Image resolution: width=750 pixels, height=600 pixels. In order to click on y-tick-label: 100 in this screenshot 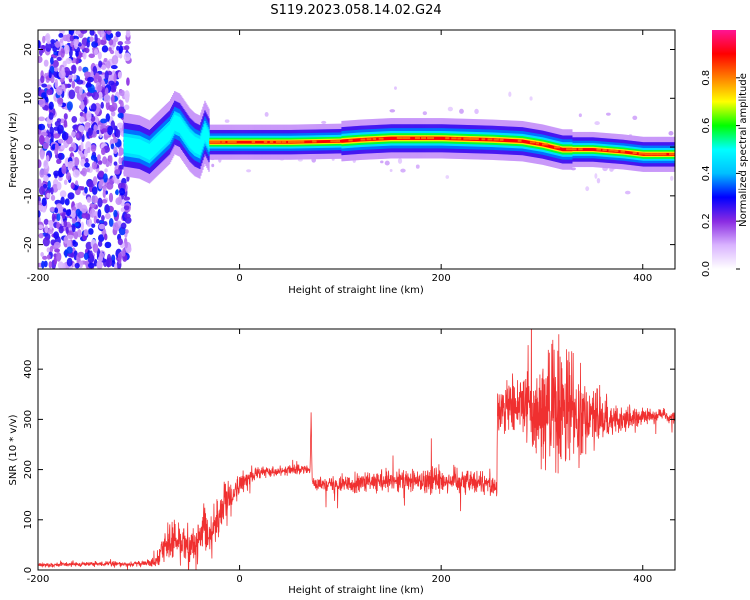, I will do `click(28, 519)`.